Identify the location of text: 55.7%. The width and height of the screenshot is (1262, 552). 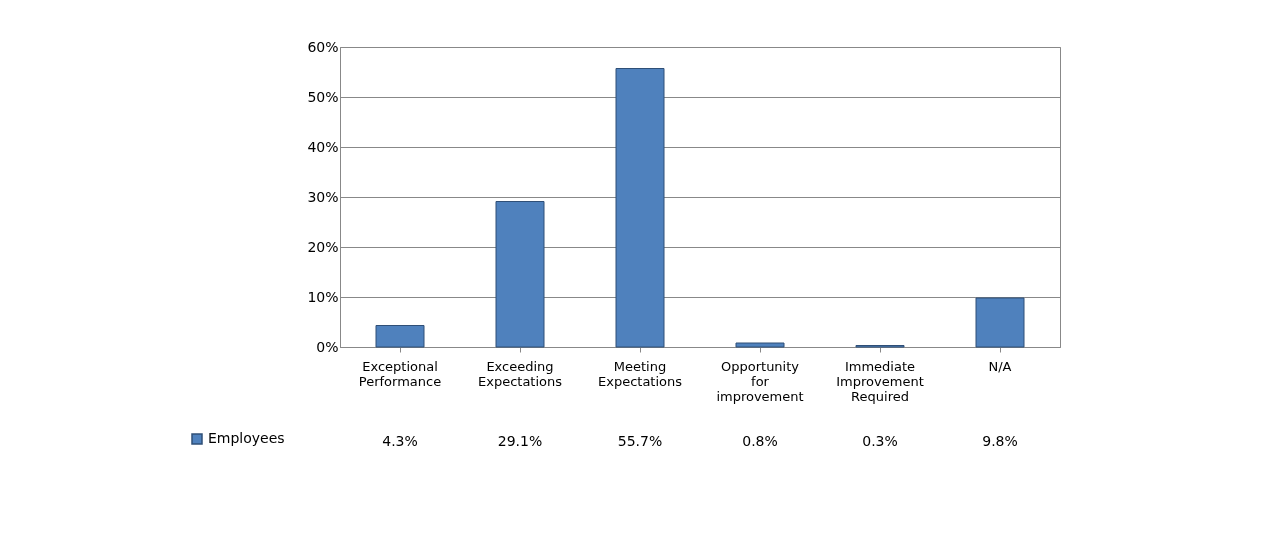
(640, 441).